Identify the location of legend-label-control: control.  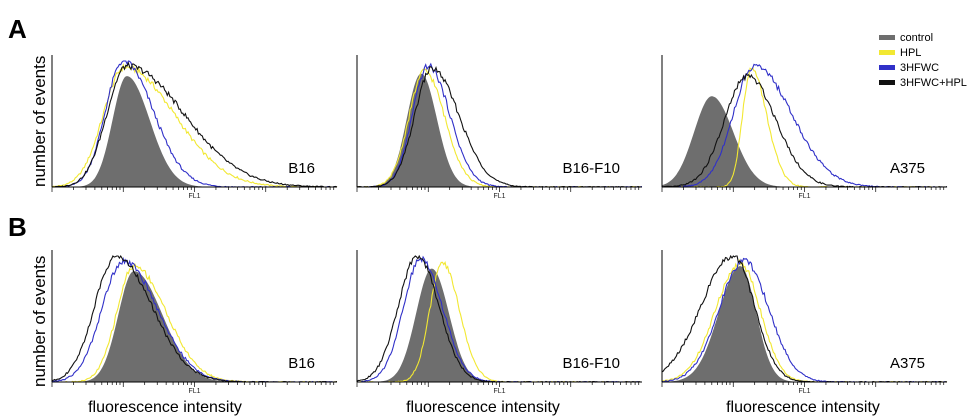
(917, 37).